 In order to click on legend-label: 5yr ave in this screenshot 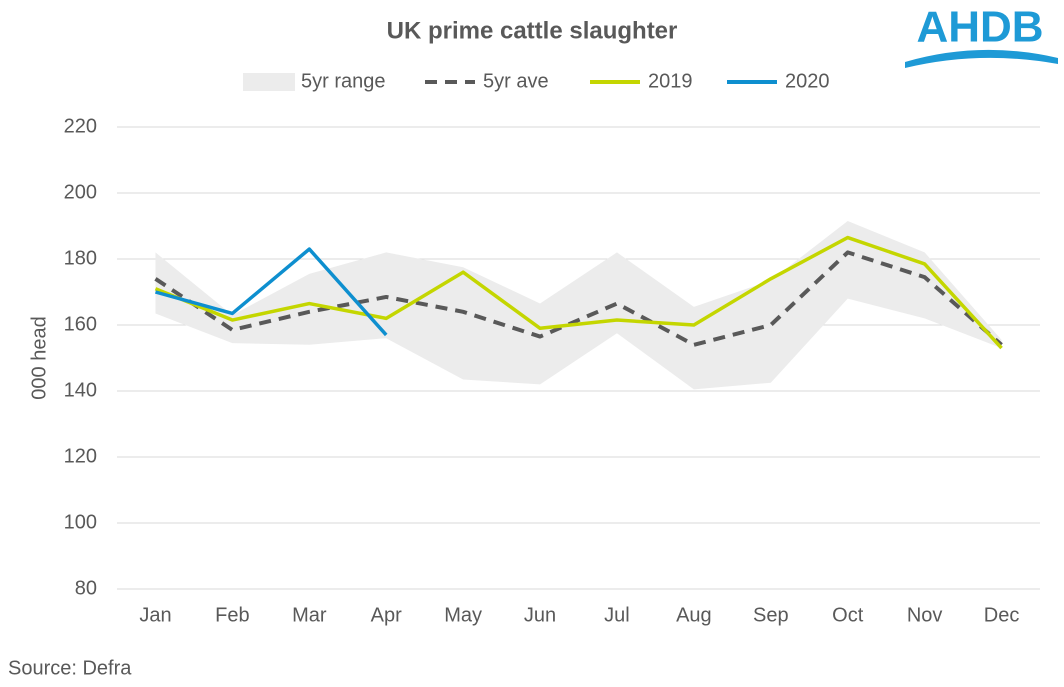, I will do `click(516, 81)`.